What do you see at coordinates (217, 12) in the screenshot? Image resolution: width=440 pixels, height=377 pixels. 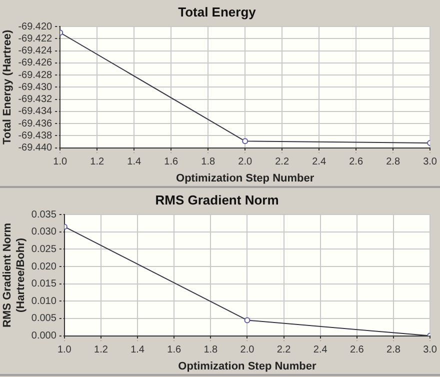 I see `chart-title: Total Energy` at bounding box center [217, 12].